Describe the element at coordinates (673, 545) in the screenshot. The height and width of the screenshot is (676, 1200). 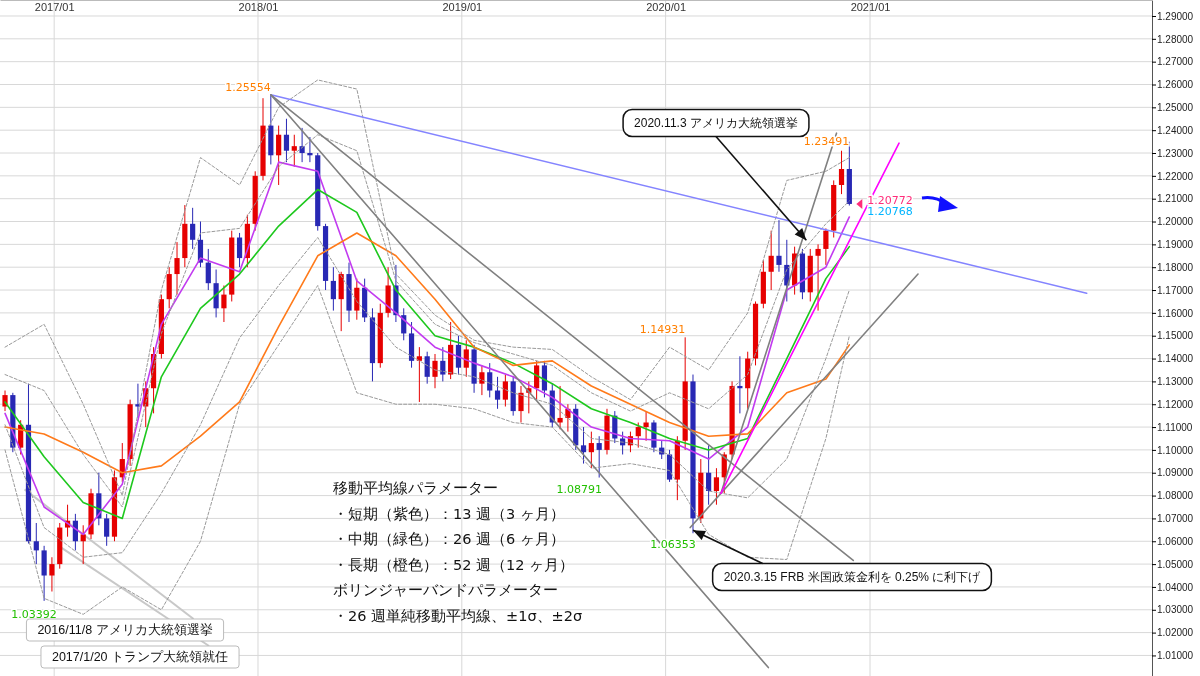
I see `annotation: 1.06353` at that location.